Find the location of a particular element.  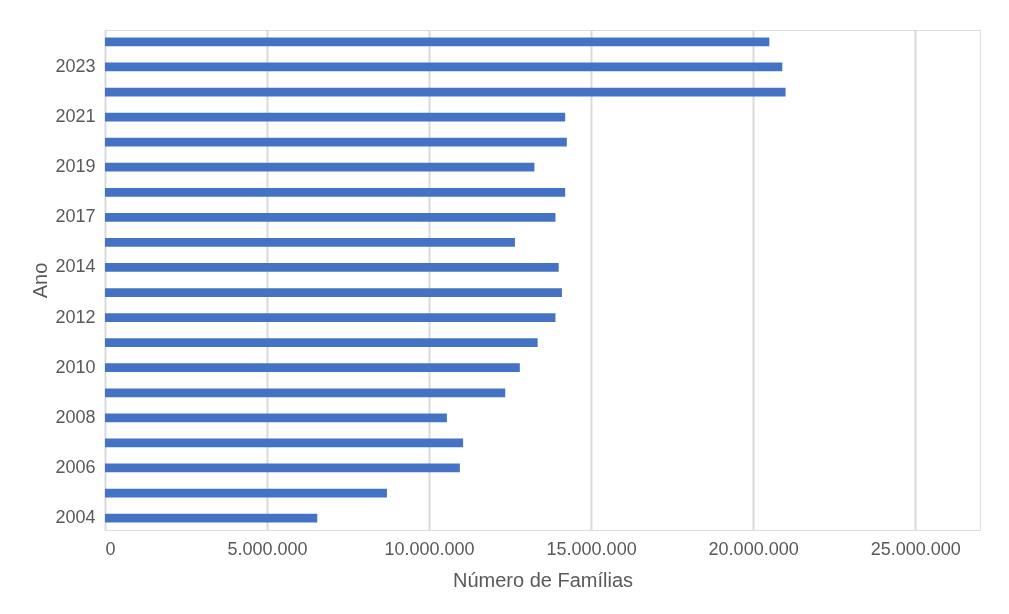

y-tick-label: 2014 is located at coordinates (75, 266).